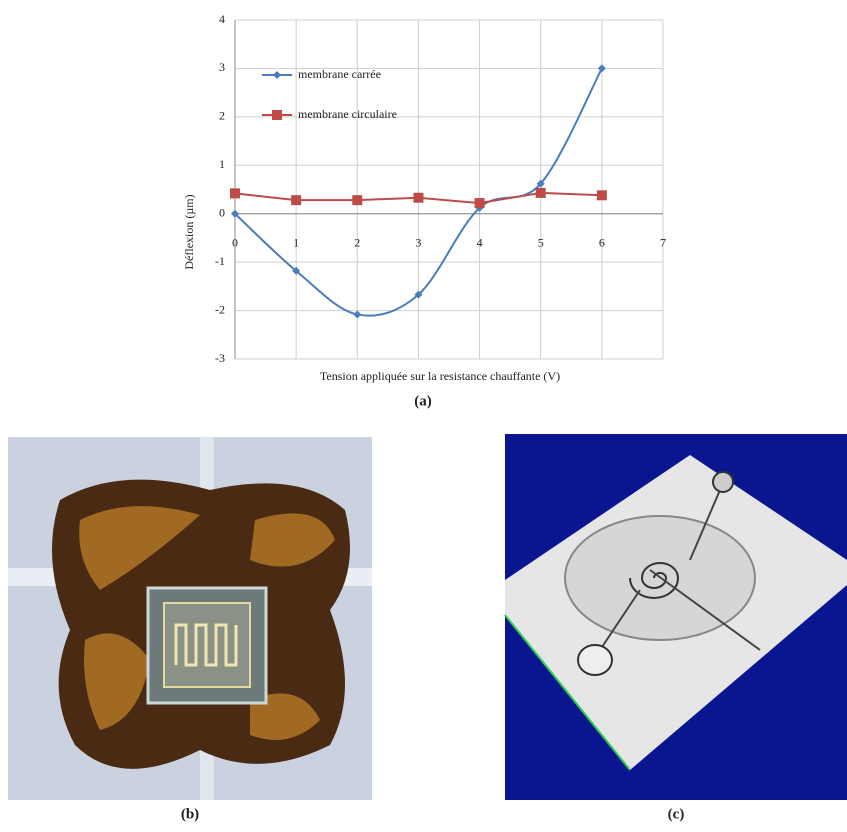 The width and height of the screenshot is (847, 832). What do you see at coordinates (347, 114) in the screenshot?
I see `legend-label: membrane circulaire` at bounding box center [347, 114].